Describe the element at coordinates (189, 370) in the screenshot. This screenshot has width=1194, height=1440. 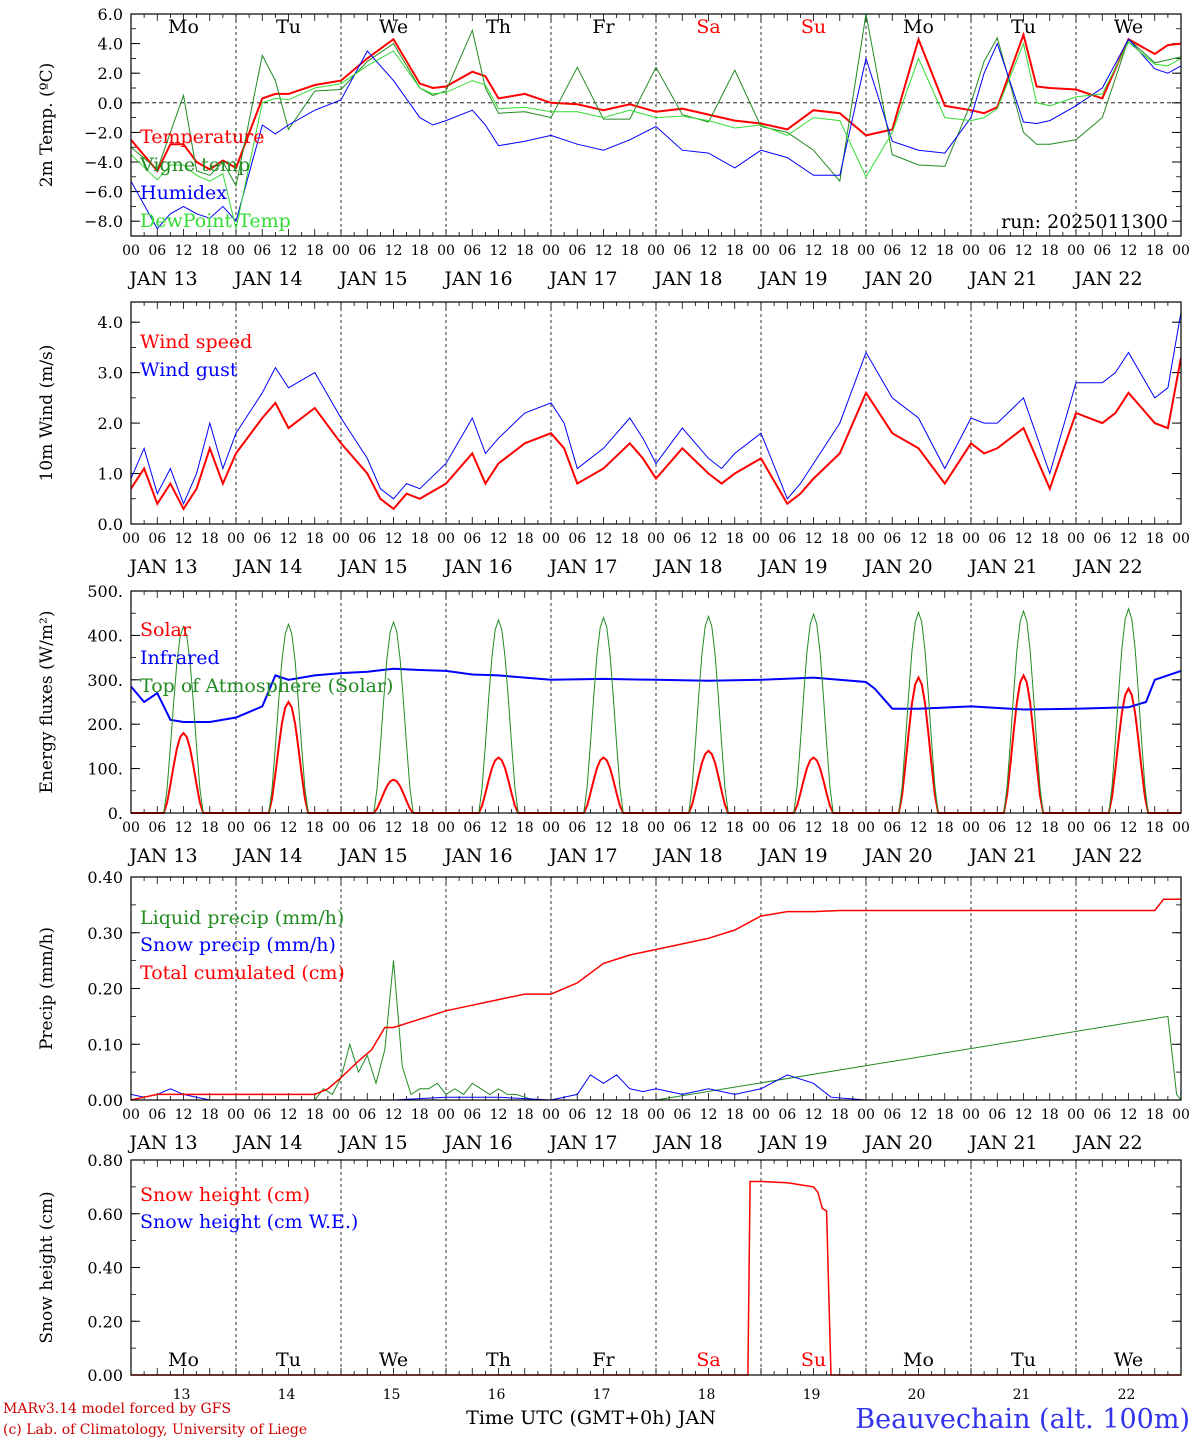
I see `legend-entry: Wind gust` at that location.